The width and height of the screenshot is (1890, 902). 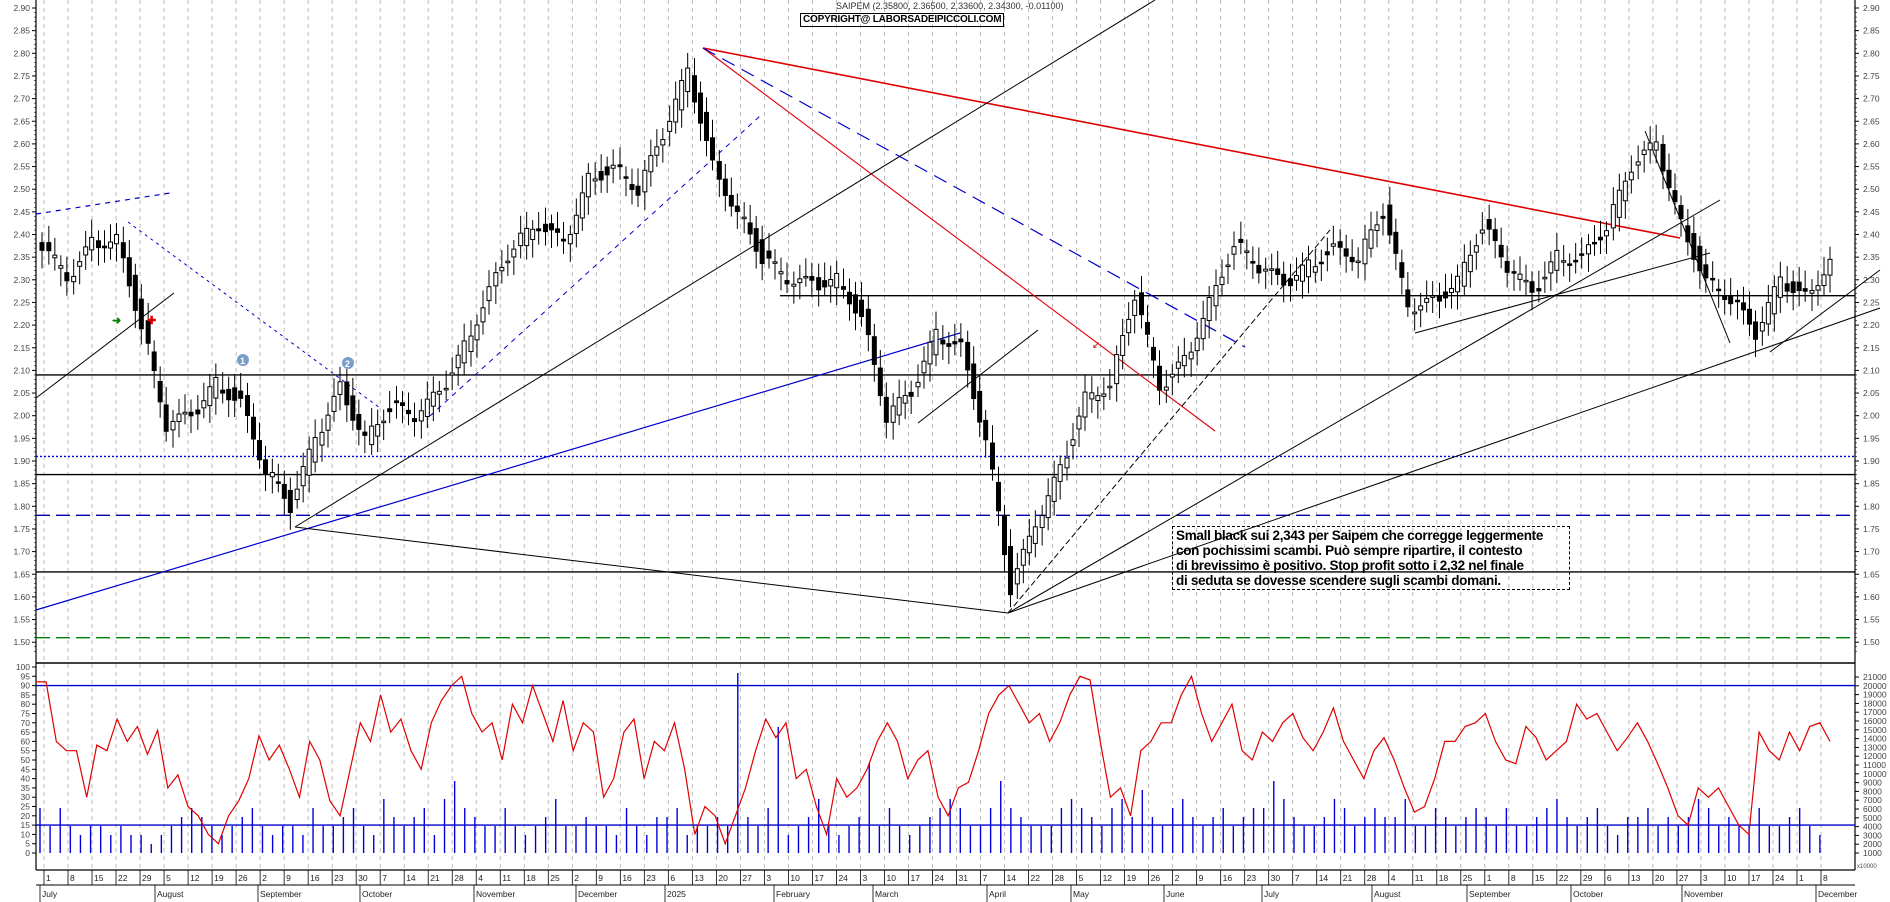 I want to click on osc-tick-label: 45, so click(x=26, y=769).